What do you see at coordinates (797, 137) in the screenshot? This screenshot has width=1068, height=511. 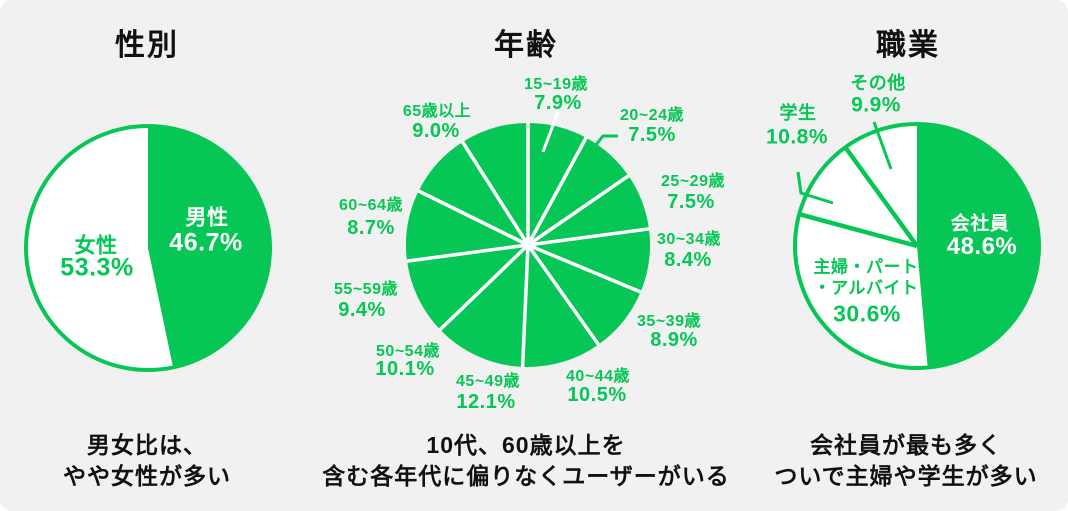 I see `job-slice-2-value: 10.8%` at bounding box center [797, 137].